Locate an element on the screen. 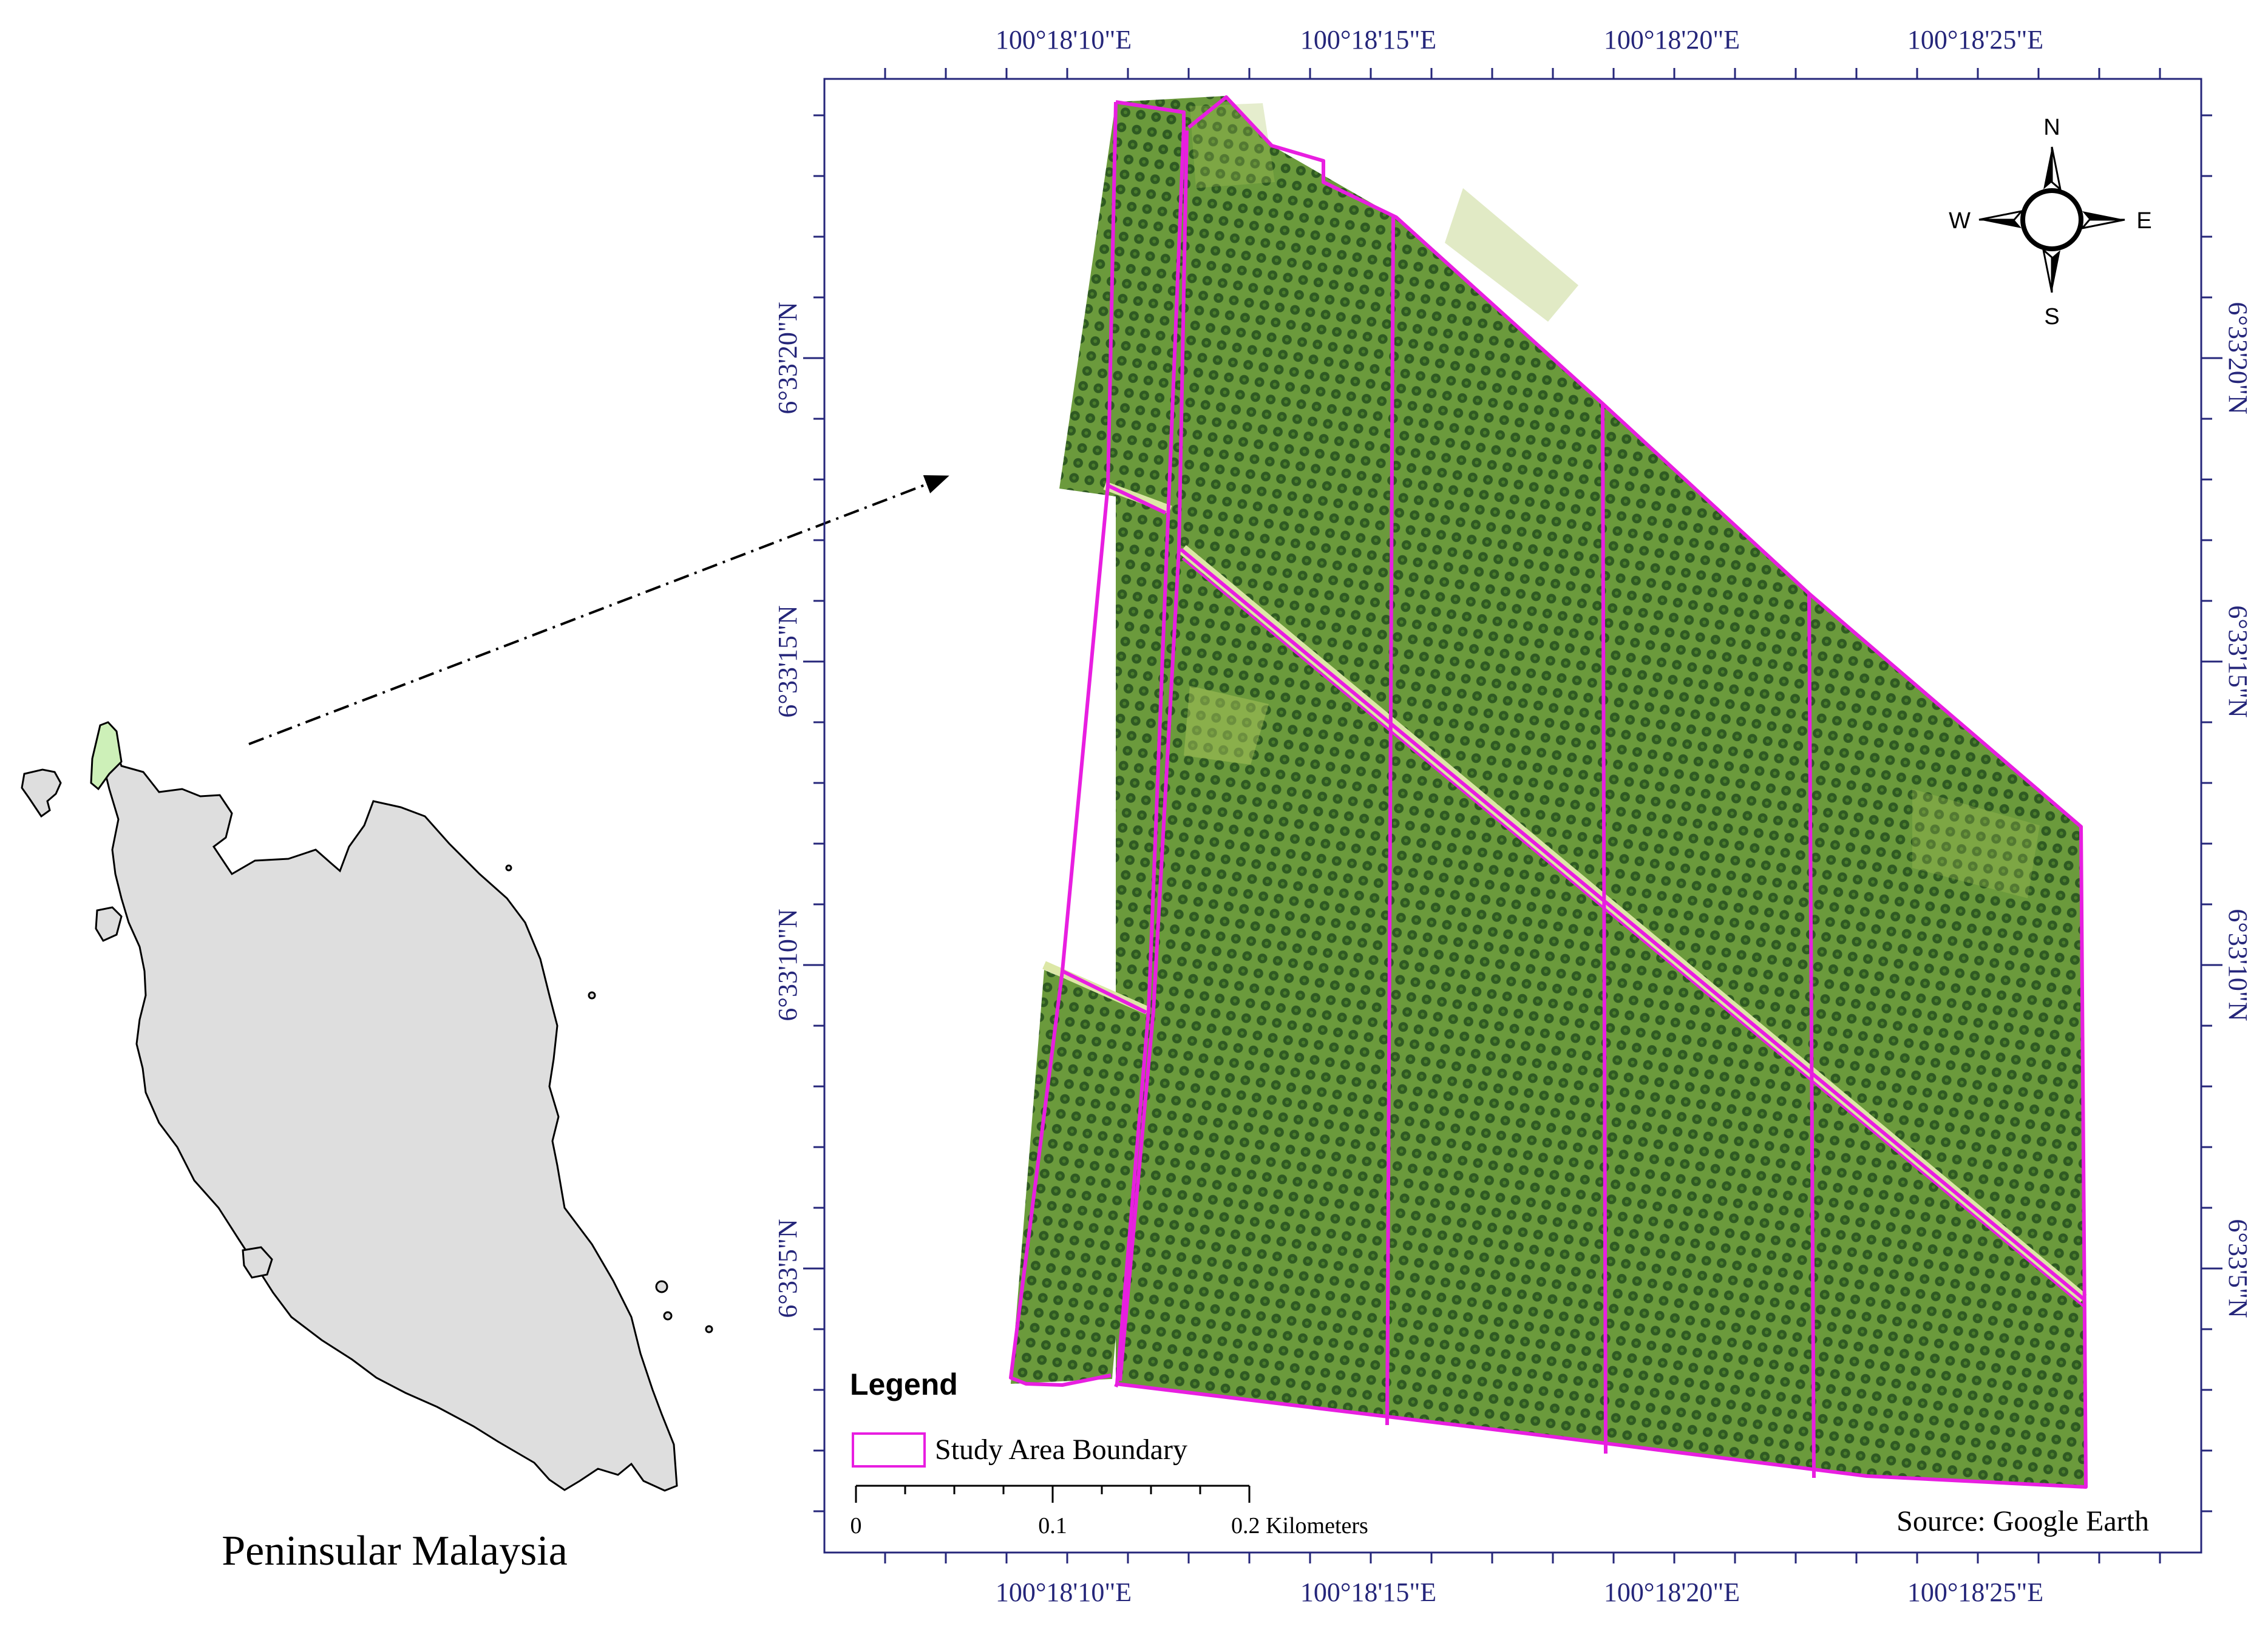 The image size is (2268, 1629). plantation-southwest is located at coordinates (1077, 1177).